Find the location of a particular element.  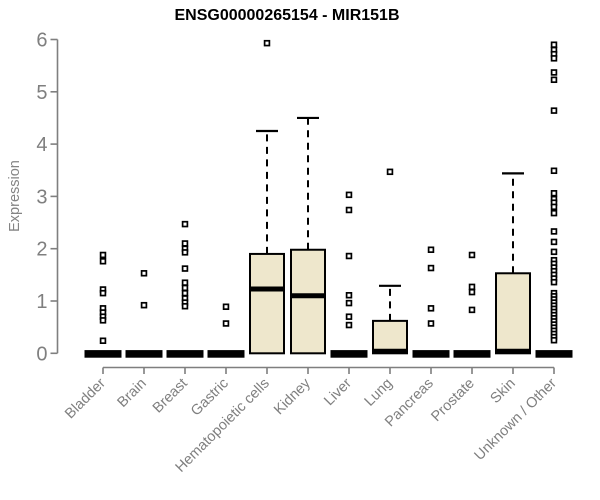

x-category-label: Brain is located at coordinates (132, 393).